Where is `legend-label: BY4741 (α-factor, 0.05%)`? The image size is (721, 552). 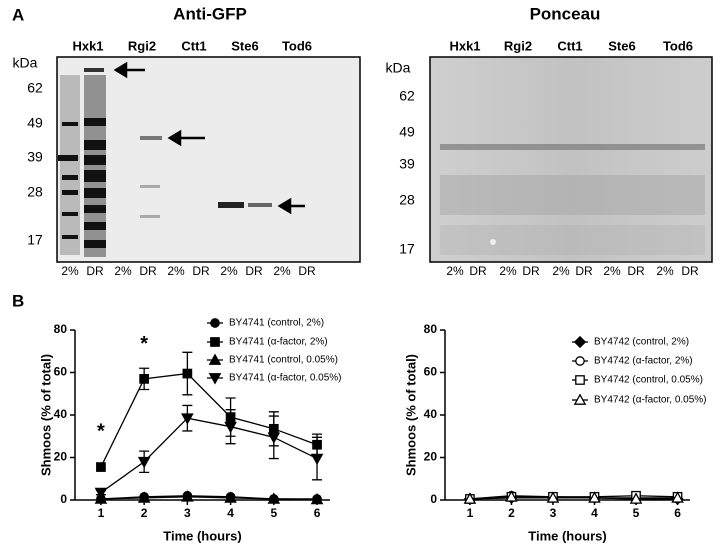
legend-label: BY4741 (α-factor, 0.05%) is located at coordinates (285, 378).